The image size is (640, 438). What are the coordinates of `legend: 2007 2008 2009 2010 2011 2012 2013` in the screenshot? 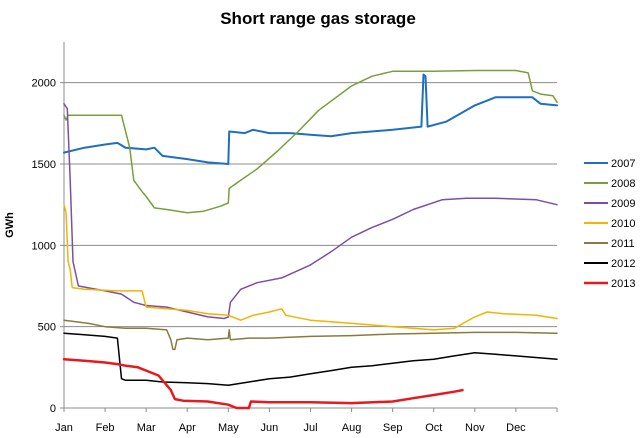 It's located at (609, 224).